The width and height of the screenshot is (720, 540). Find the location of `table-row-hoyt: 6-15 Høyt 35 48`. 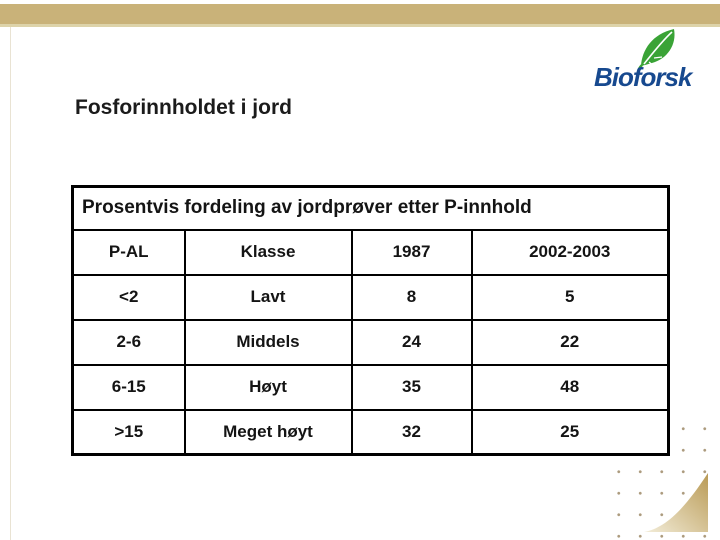

table-row-hoyt: 6-15 Høyt 35 48 is located at coordinates (370, 387).